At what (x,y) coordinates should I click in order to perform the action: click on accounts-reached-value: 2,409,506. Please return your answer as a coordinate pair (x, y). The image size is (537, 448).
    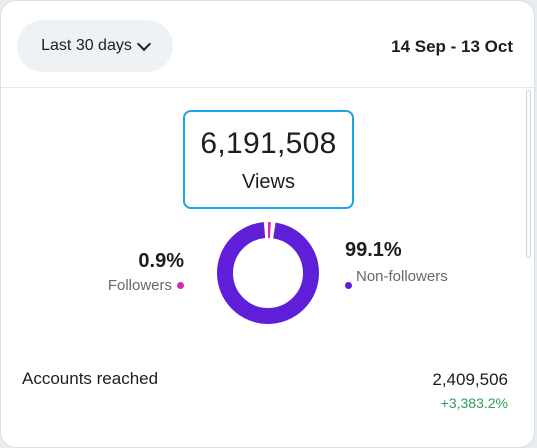
    Looking at the image, I should click on (470, 379).